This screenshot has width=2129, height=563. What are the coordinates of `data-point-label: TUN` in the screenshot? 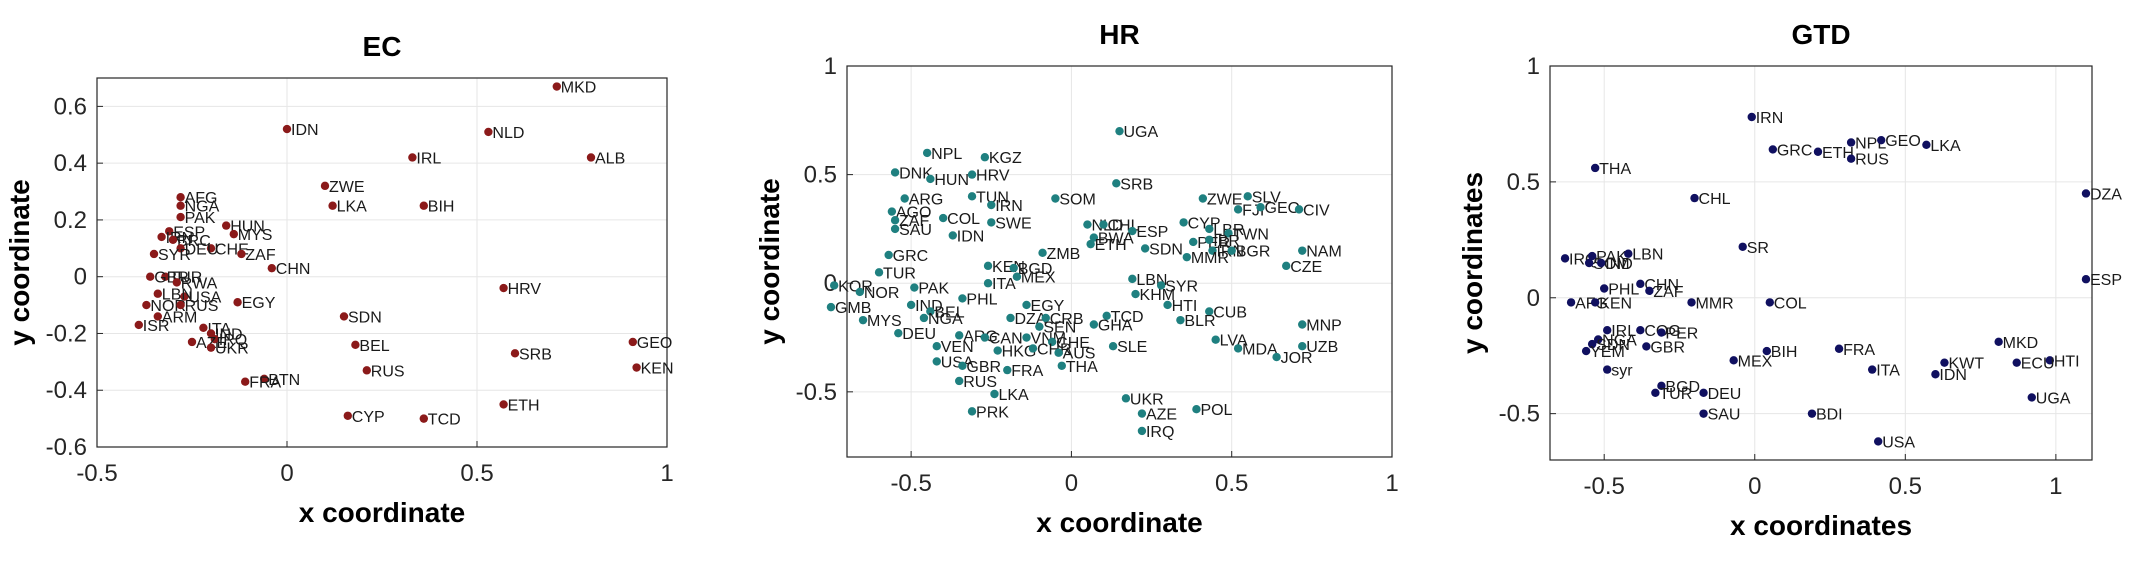 It's located at (992, 197).